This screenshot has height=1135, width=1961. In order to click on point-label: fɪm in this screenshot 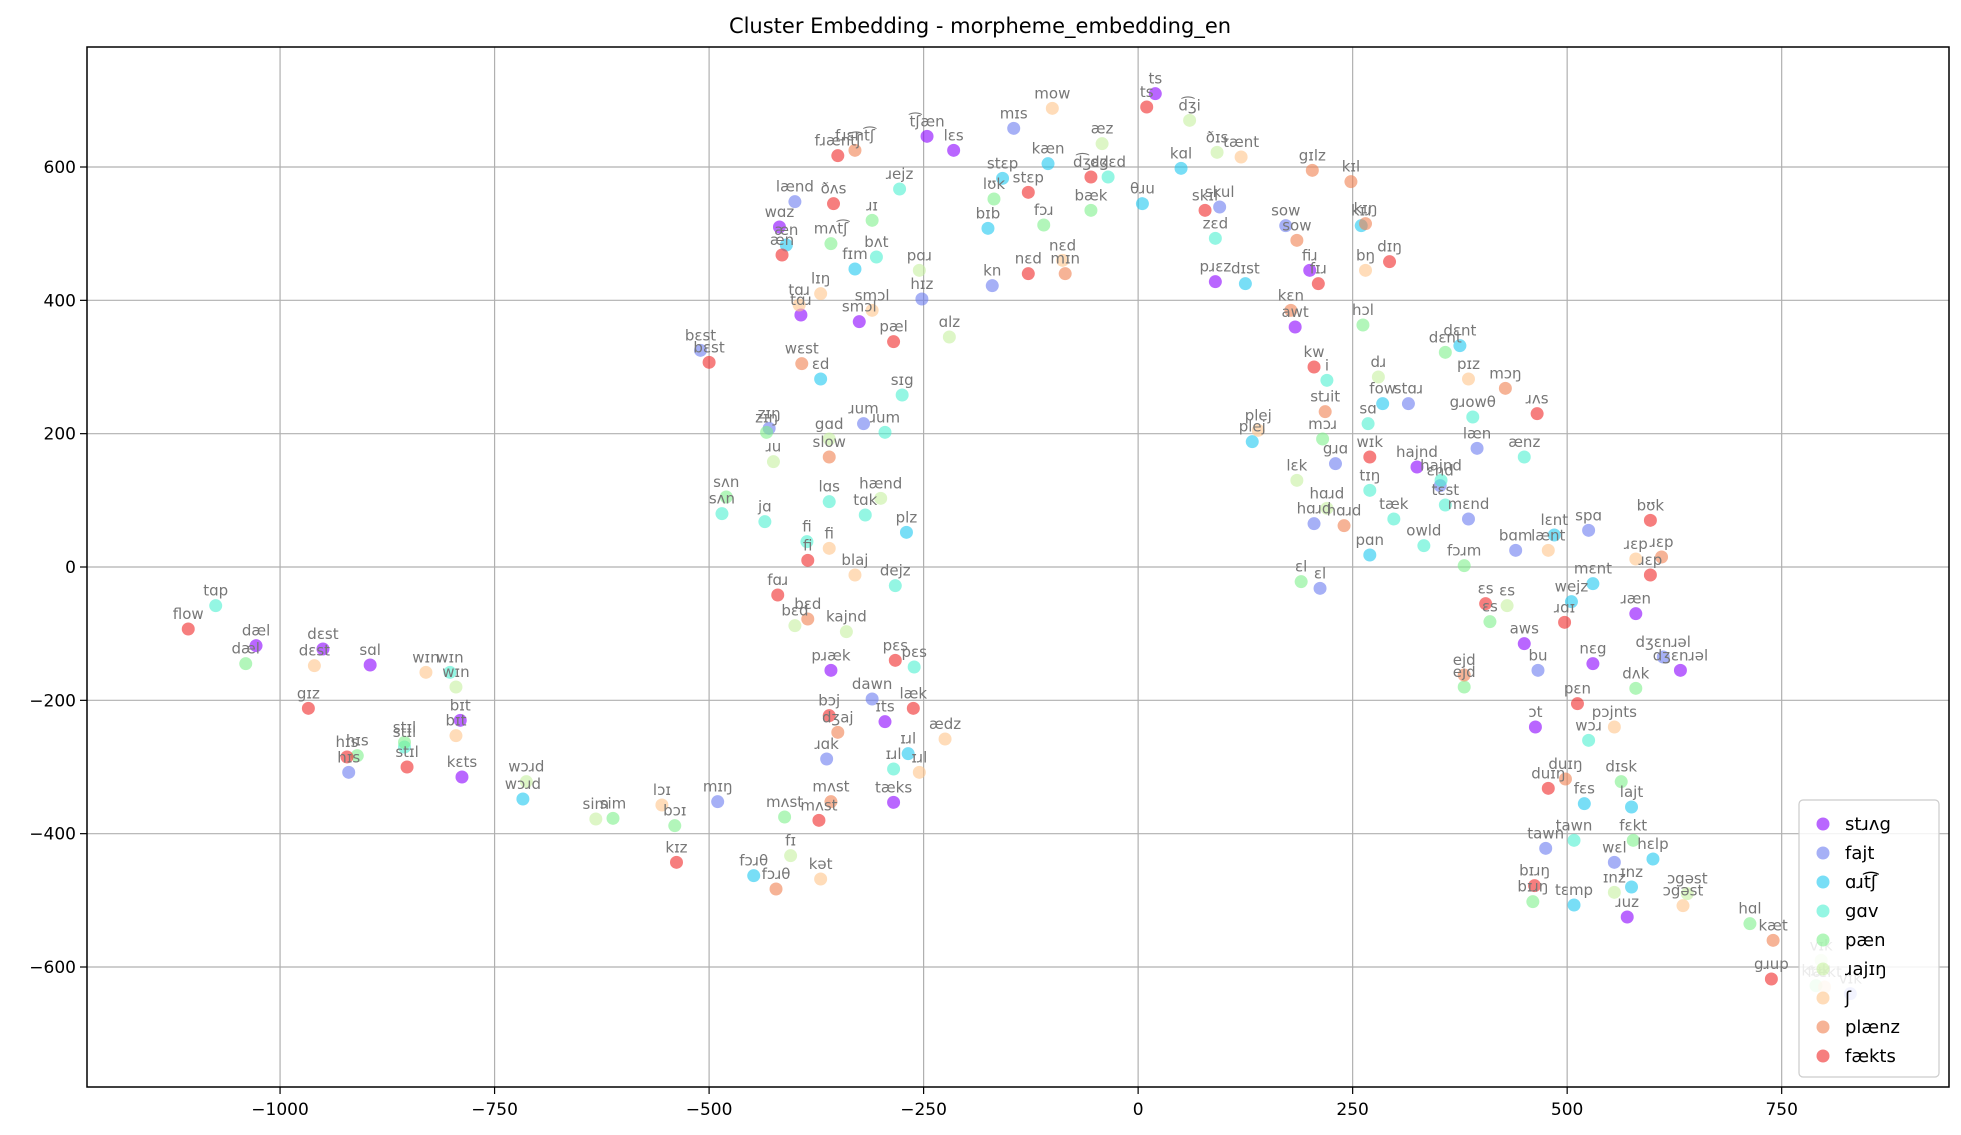, I will do `click(854, 254)`.